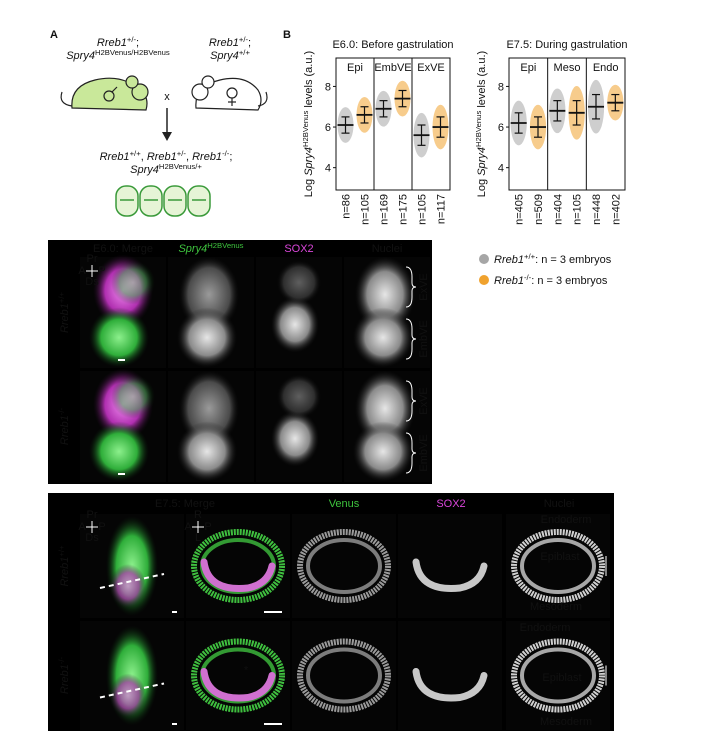  What do you see at coordinates (558, 209) in the screenshot?
I see `x-tick-label: n=404` at bounding box center [558, 209].